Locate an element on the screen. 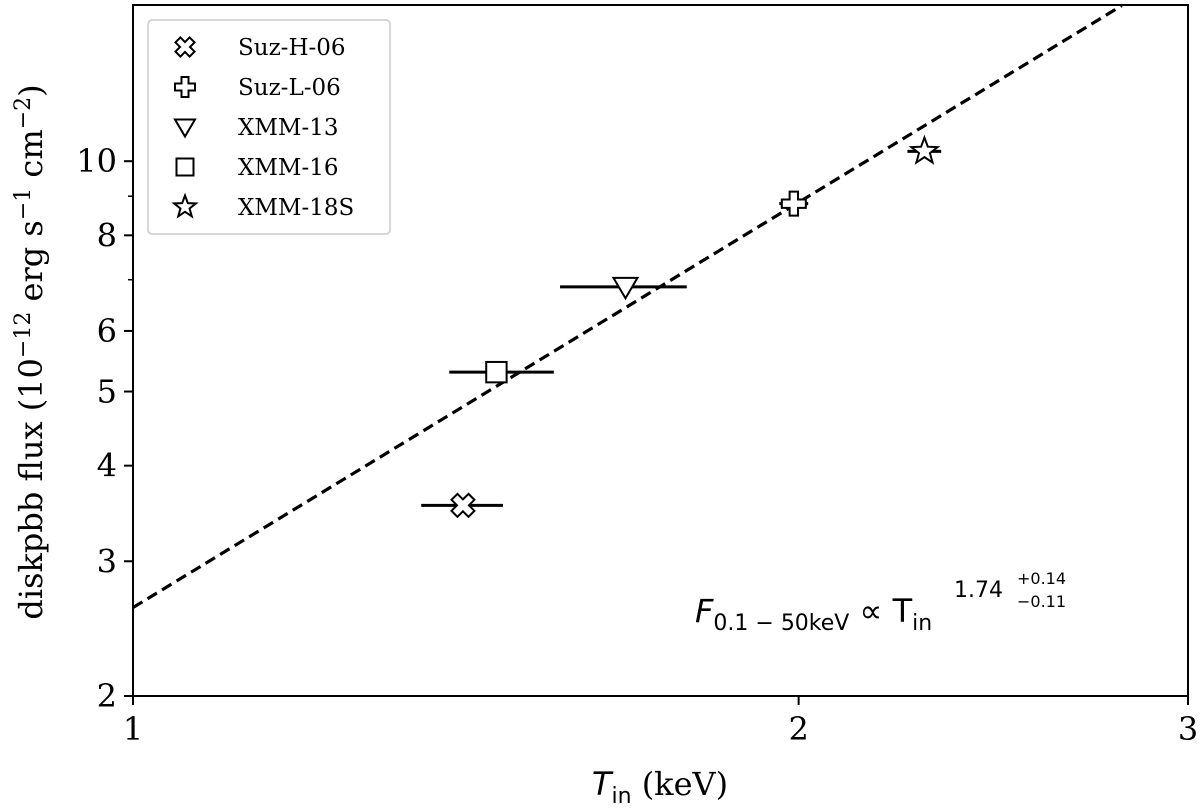 Image resolution: width=1200 pixels, height=809 pixels. x-axis-label-rest: (keV) is located at coordinates (680, 784).